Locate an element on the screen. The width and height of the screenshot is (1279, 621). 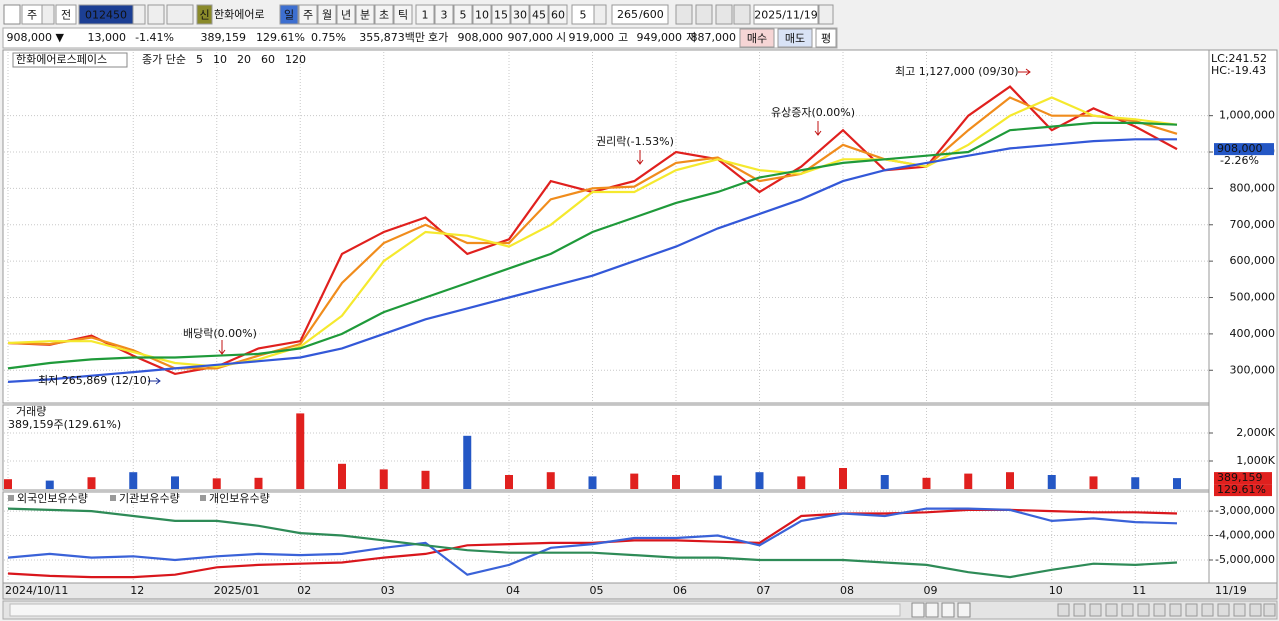
last-price-tag is located at coordinates (1244, 149).